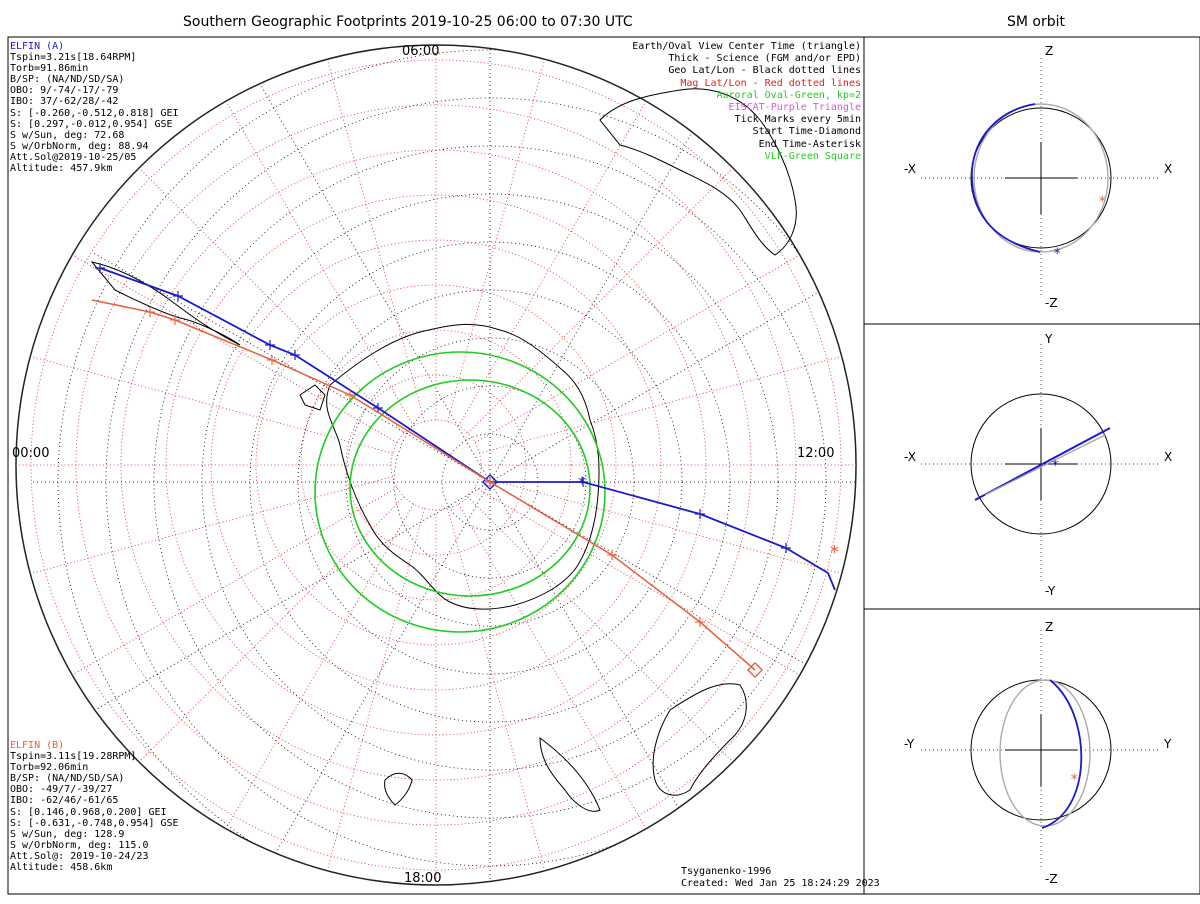  Describe the element at coordinates (755, 670) in the screenshot. I see `elfin-b-start-diamond` at that location.